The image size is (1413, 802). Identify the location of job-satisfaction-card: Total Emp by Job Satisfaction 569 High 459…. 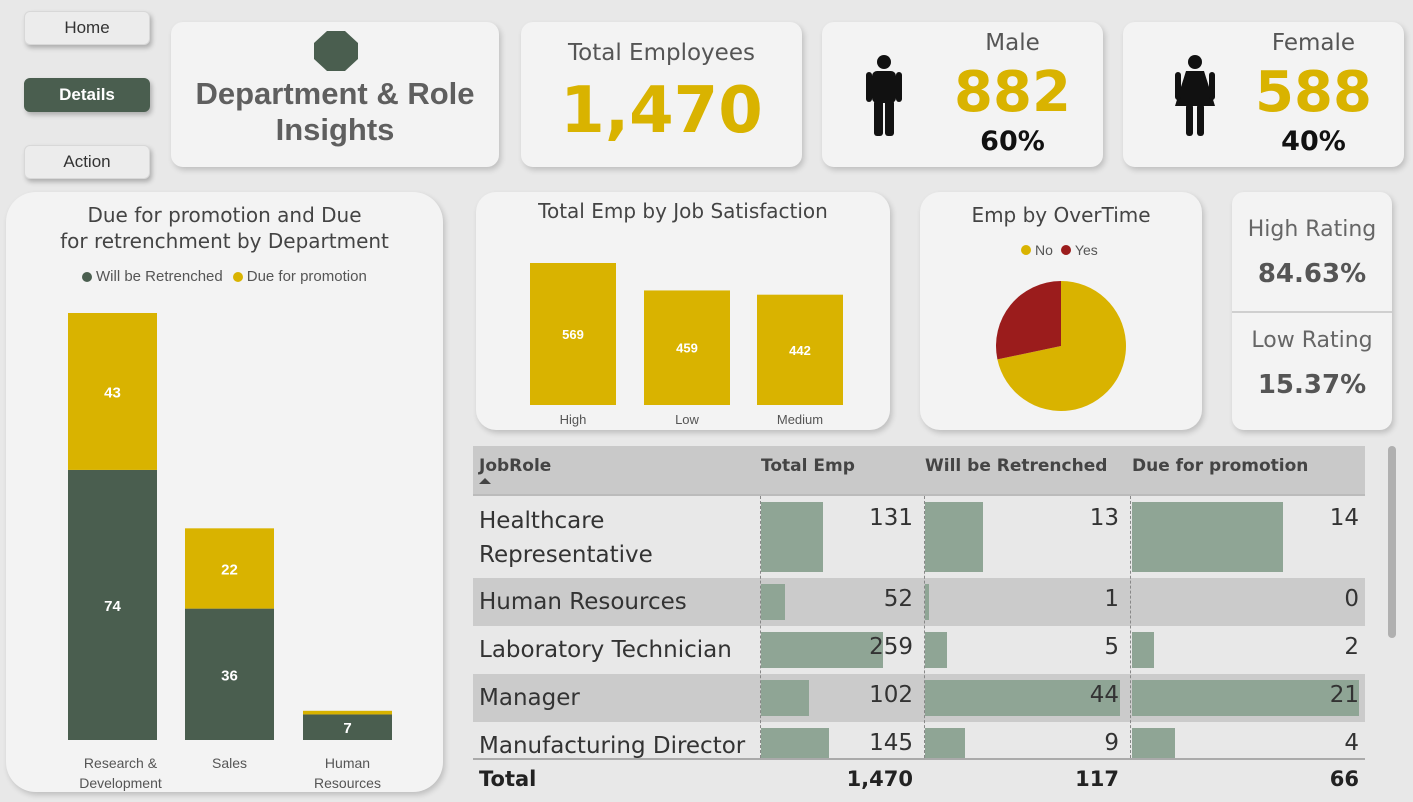
(683, 311).